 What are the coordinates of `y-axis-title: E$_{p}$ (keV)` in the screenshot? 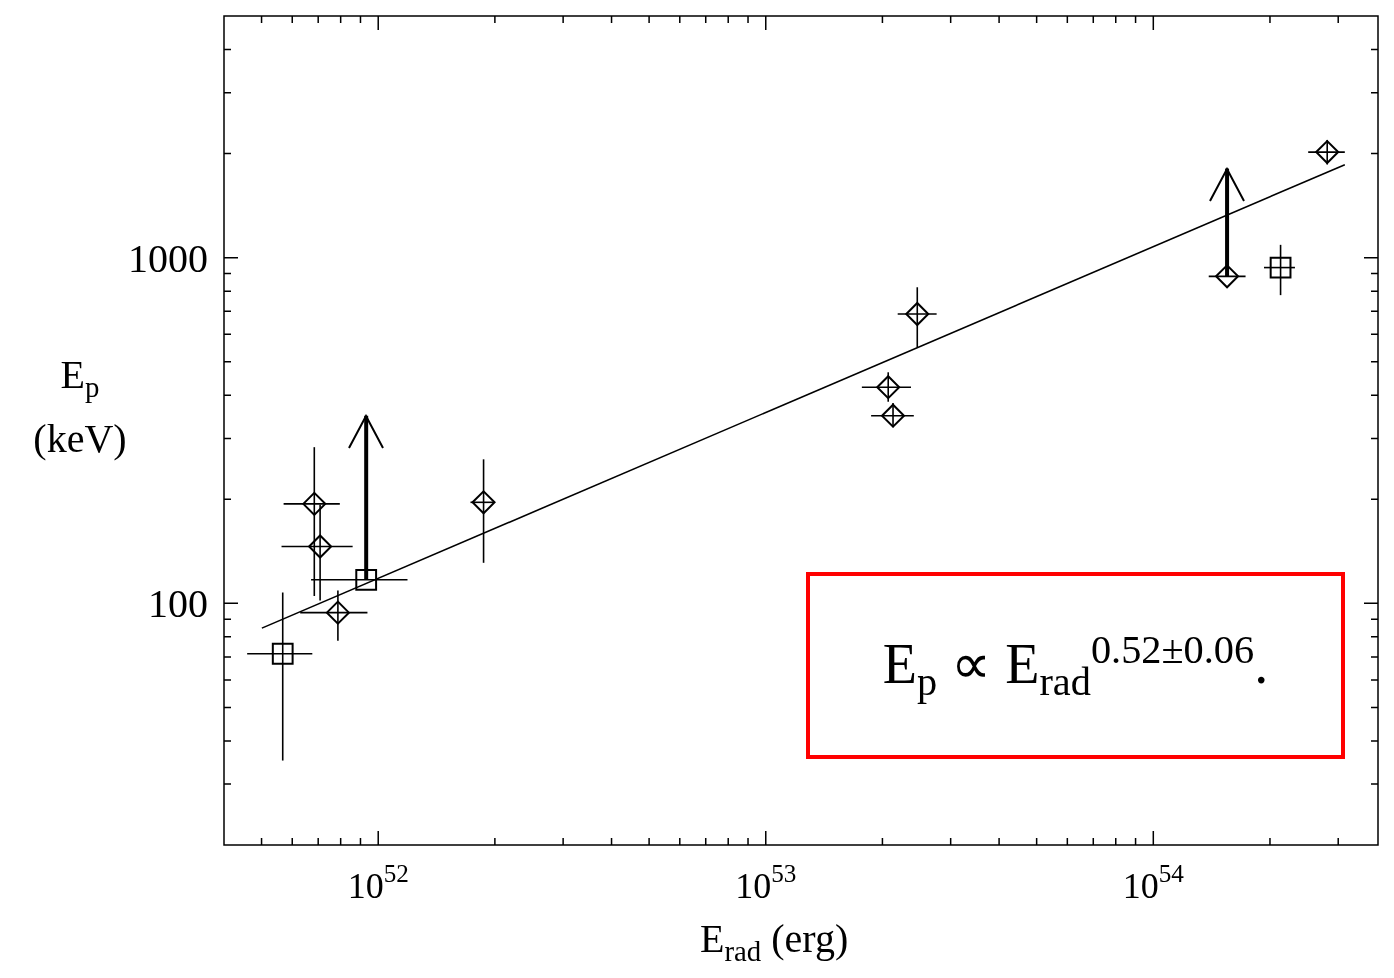 It's located at (80, 407).